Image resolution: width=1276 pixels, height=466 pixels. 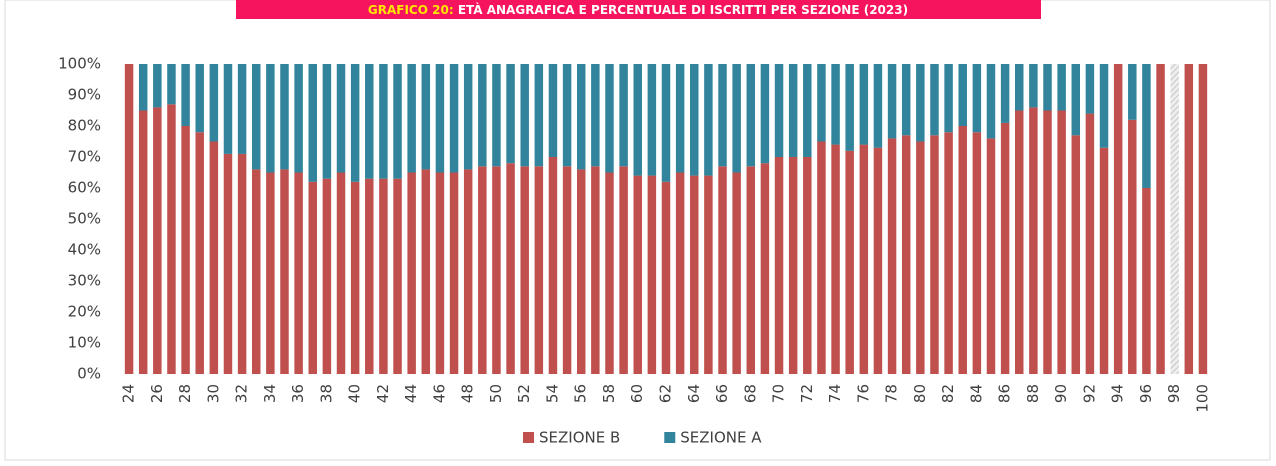 What do you see at coordinates (298, 393) in the screenshot?
I see `x-tick-label: 36` at bounding box center [298, 393].